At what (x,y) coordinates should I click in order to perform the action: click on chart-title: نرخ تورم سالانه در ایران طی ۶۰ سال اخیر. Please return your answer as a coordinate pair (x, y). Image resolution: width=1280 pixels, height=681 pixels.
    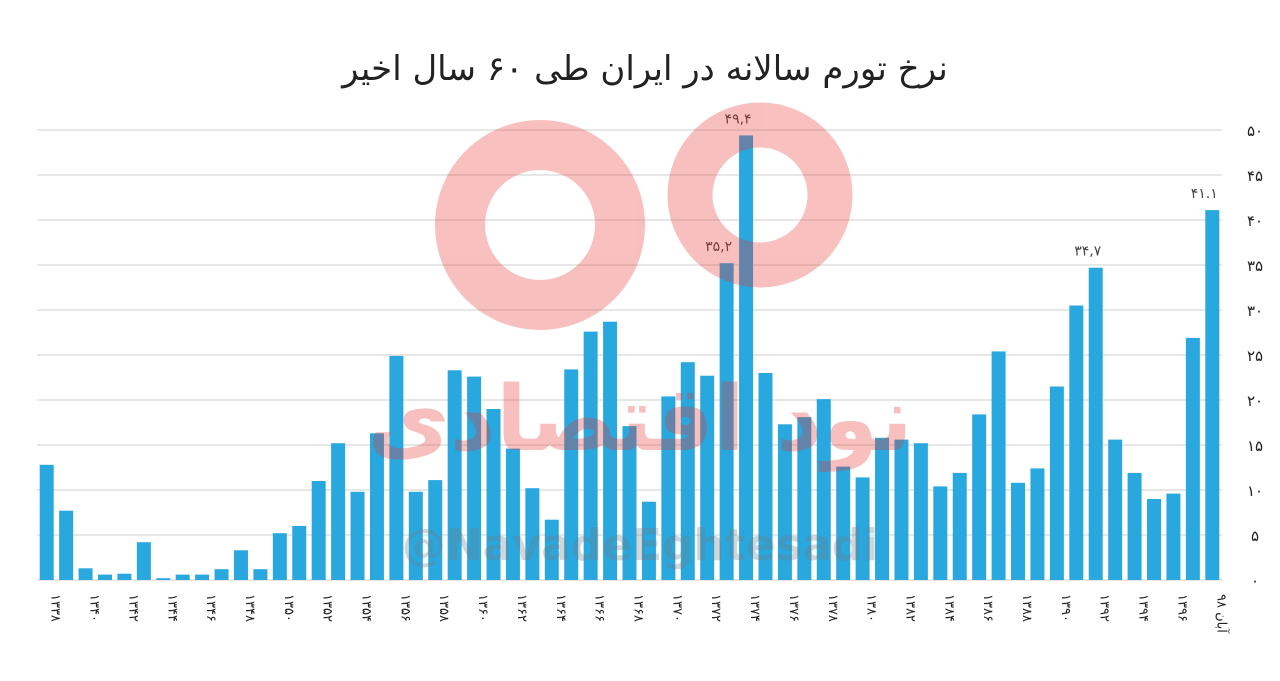
    Looking at the image, I should click on (644, 69).